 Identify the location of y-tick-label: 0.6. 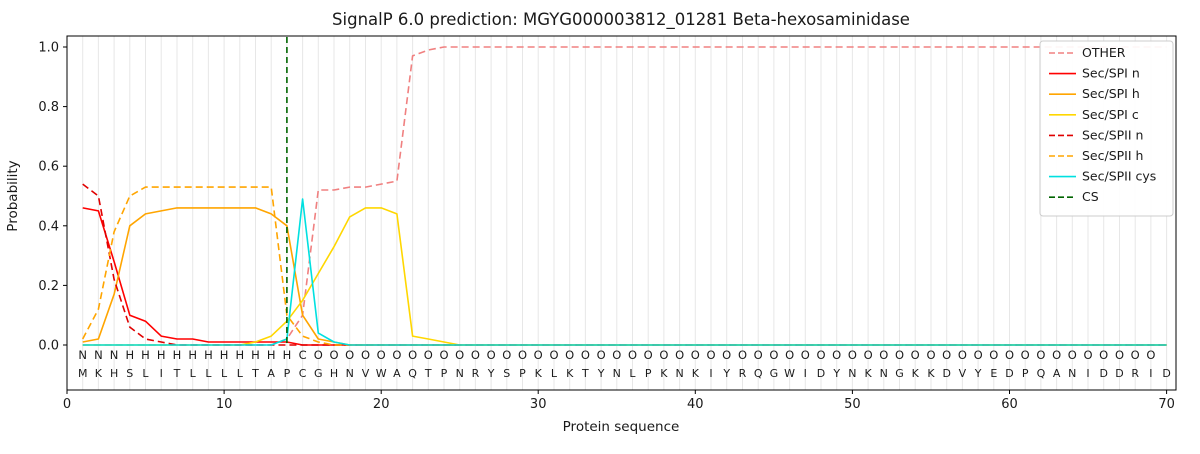
(48, 167).